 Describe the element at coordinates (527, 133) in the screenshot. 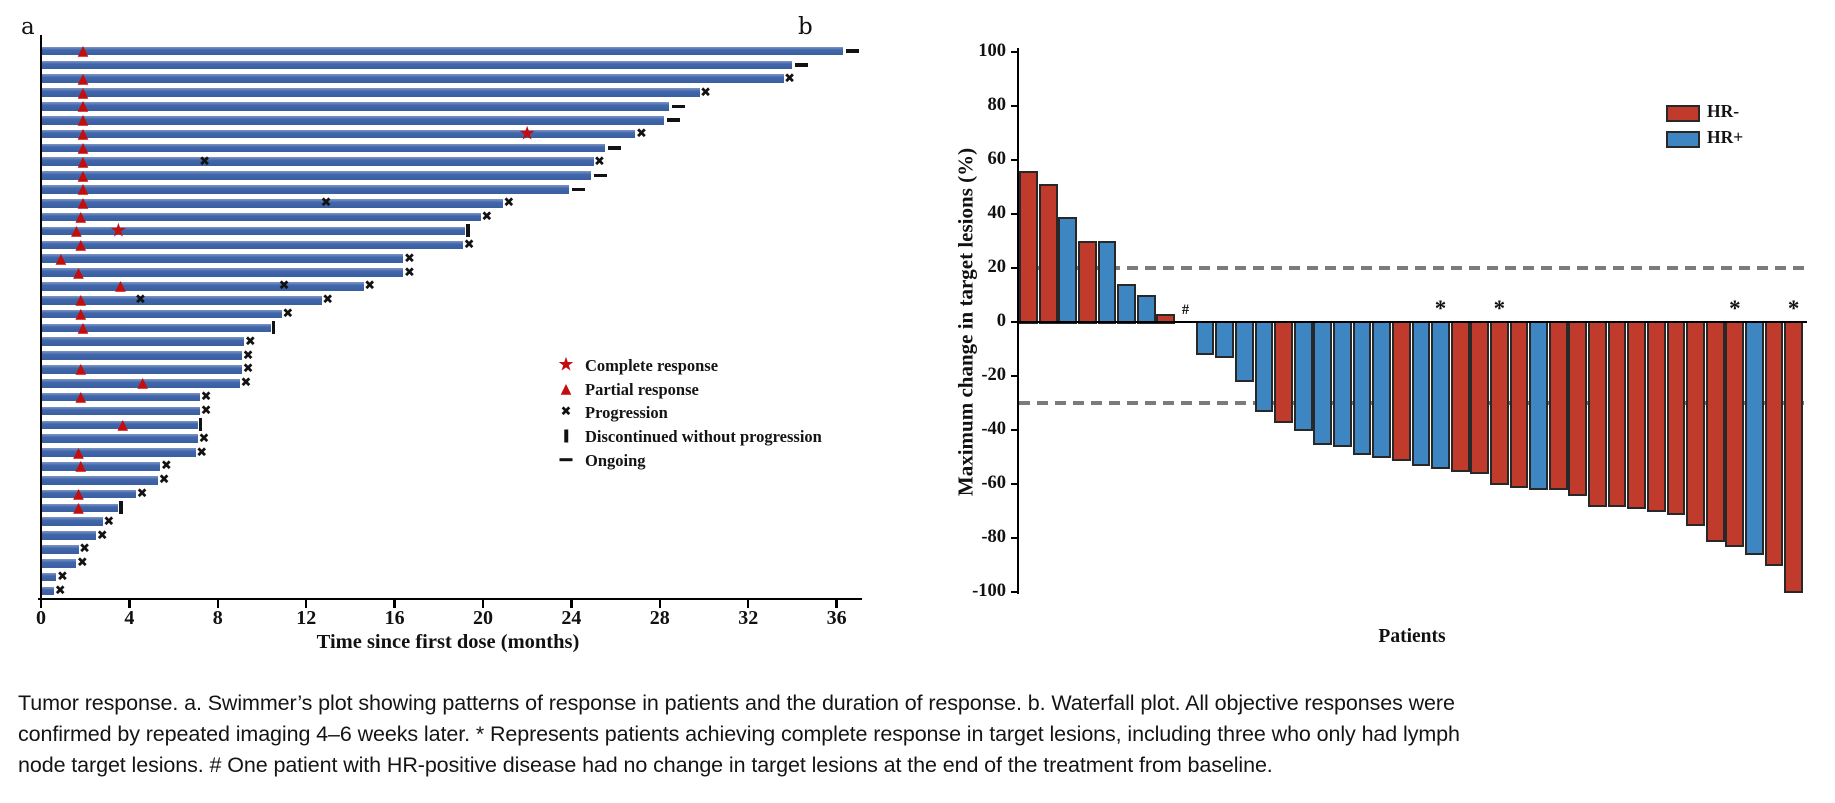

I see `complete-response-marker: ★` at that location.